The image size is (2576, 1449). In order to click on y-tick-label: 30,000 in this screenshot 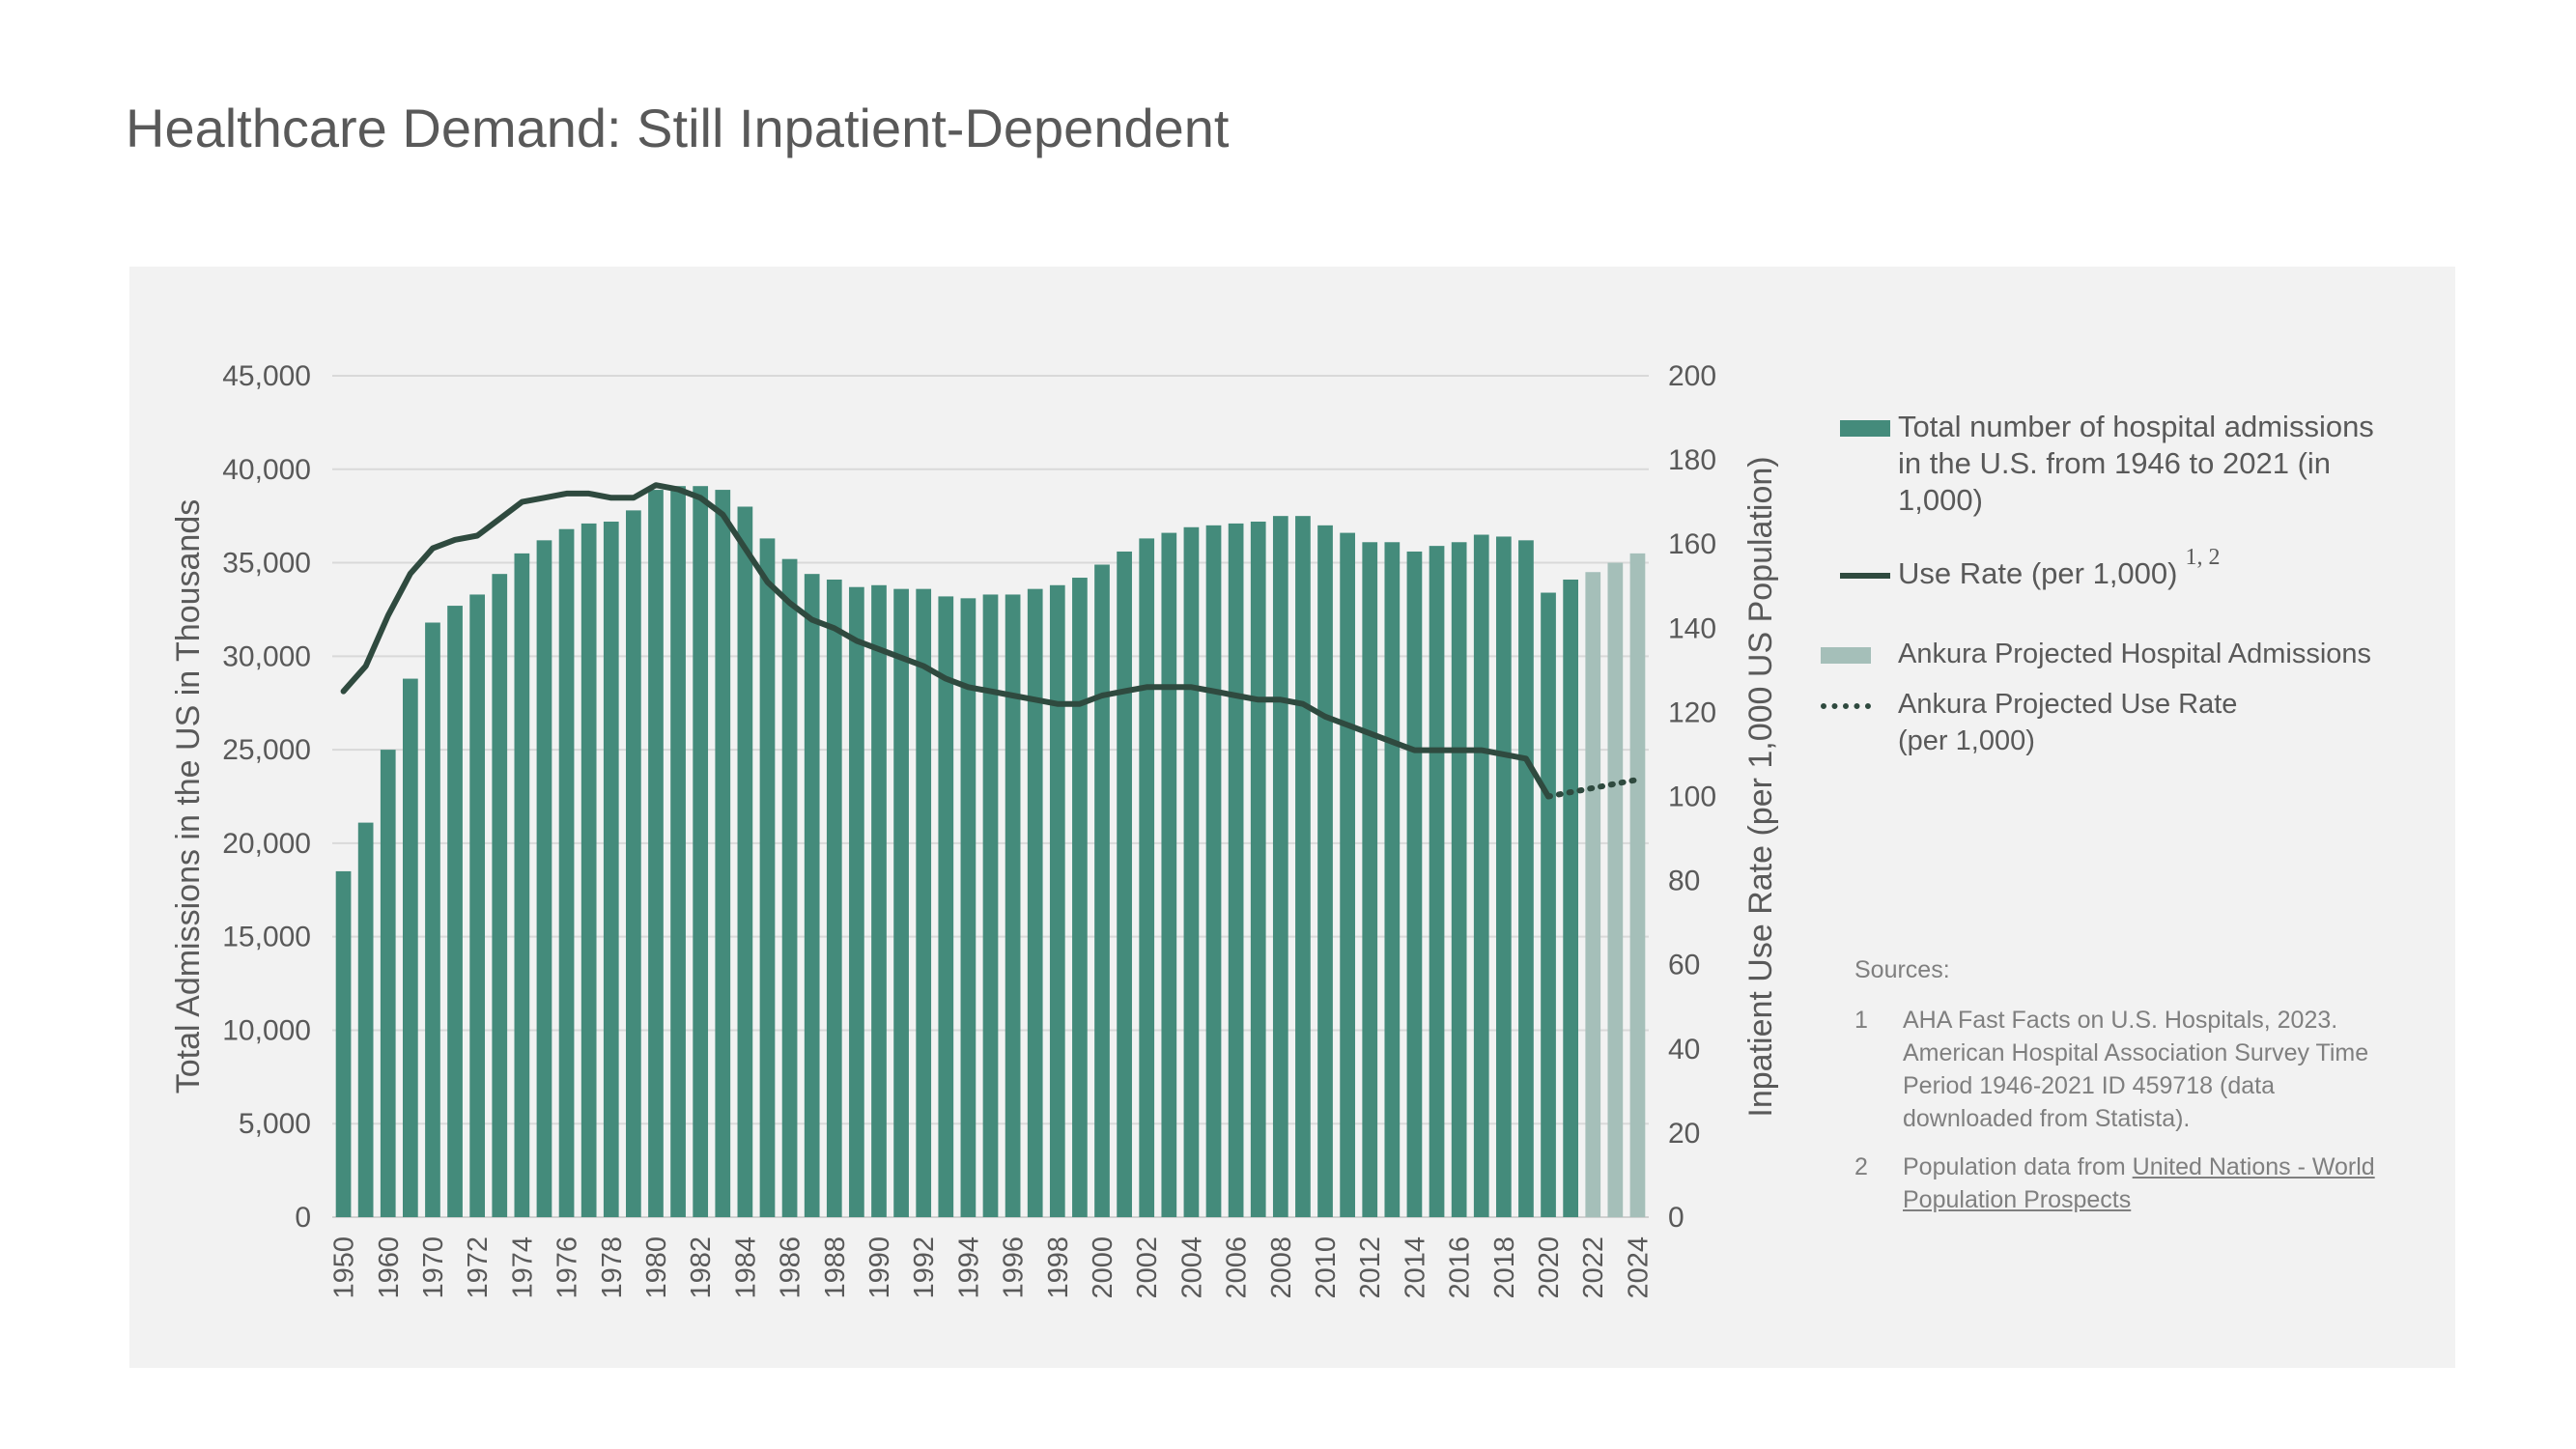, I will do `click(266, 656)`.